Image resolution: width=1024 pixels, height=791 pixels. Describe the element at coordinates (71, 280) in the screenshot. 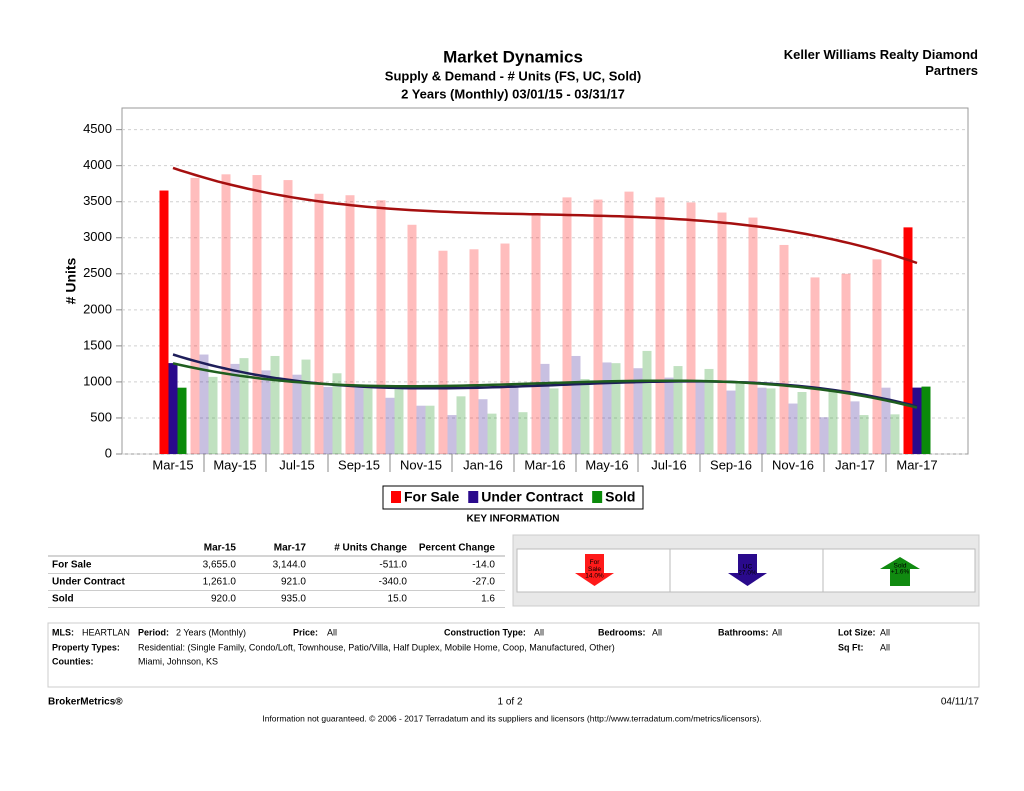

I see `y-axis-label: # Units` at that location.